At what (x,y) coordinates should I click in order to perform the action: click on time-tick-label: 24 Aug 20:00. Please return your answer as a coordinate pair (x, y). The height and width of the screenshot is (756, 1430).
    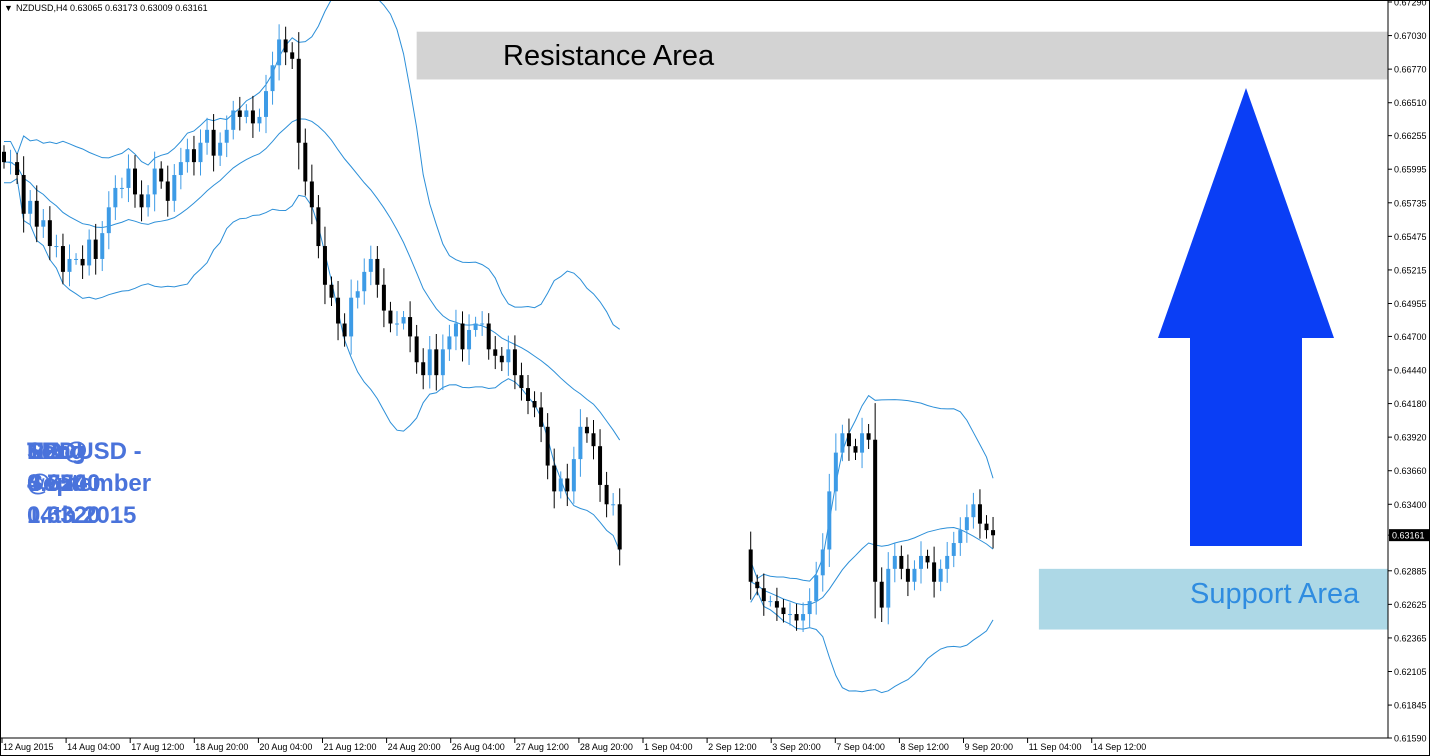
    Looking at the image, I should click on (414, 747).